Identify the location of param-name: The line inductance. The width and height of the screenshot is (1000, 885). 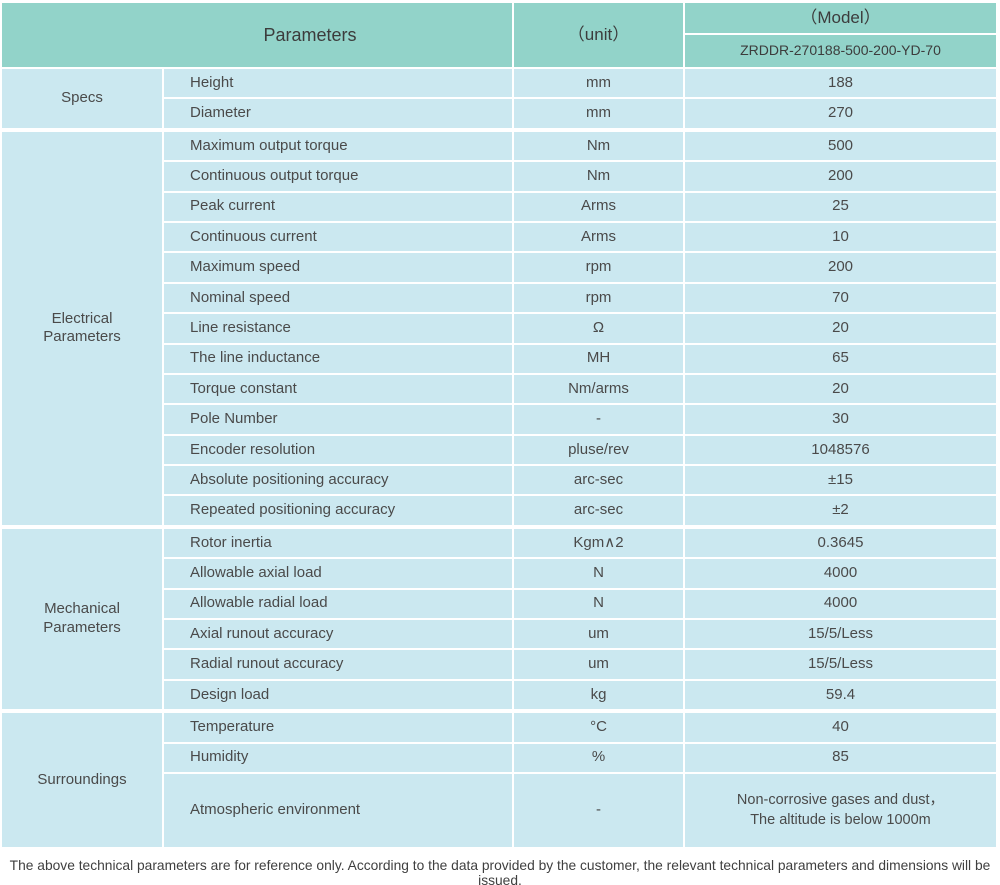
(338, 358).